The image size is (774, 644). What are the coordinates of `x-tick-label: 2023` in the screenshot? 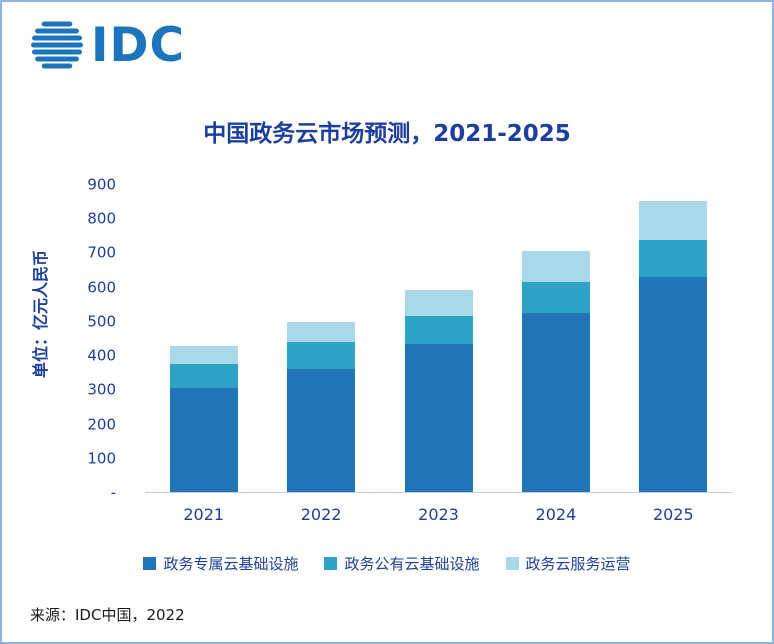 It's located at (438, 514).